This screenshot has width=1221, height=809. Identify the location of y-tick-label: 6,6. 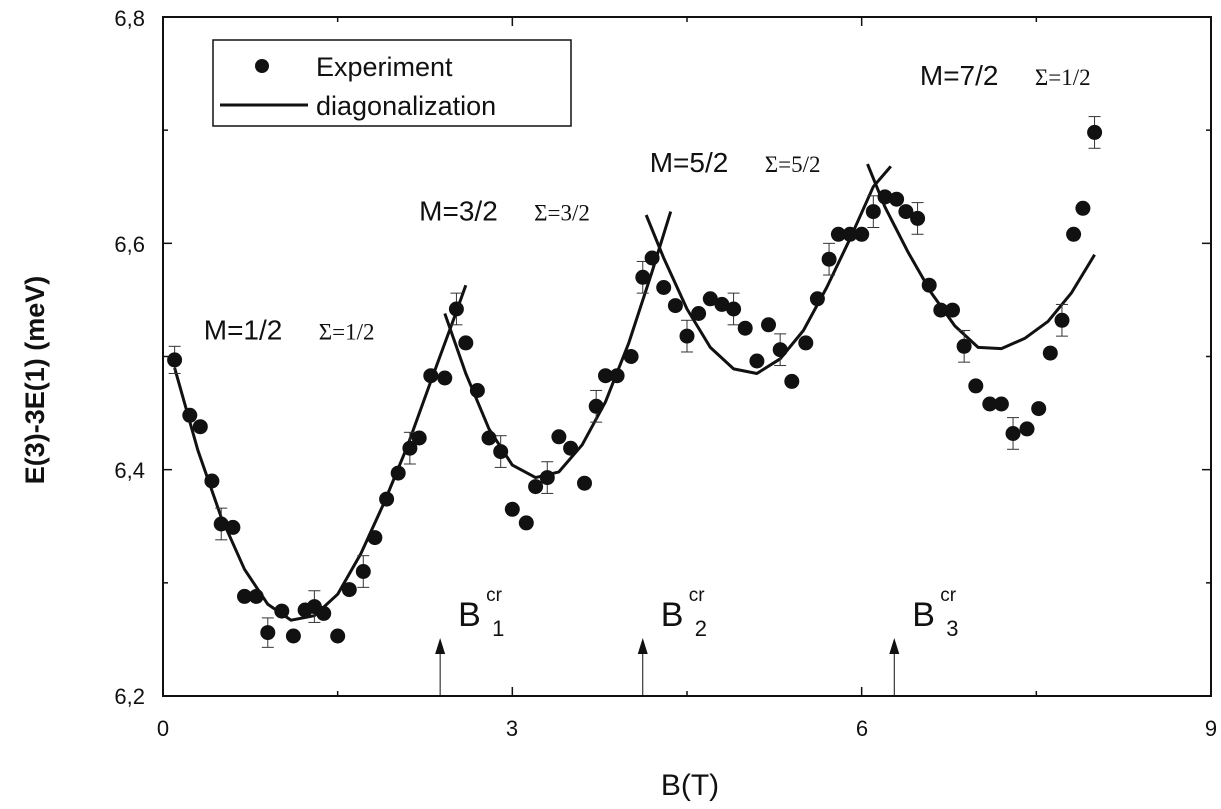
(129, 244).